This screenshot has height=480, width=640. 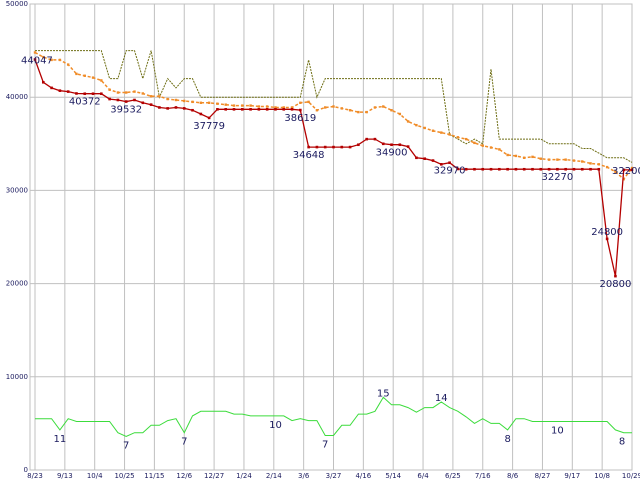 I want to click on x-tick-label: 2/14, so click(x=274, y=476).